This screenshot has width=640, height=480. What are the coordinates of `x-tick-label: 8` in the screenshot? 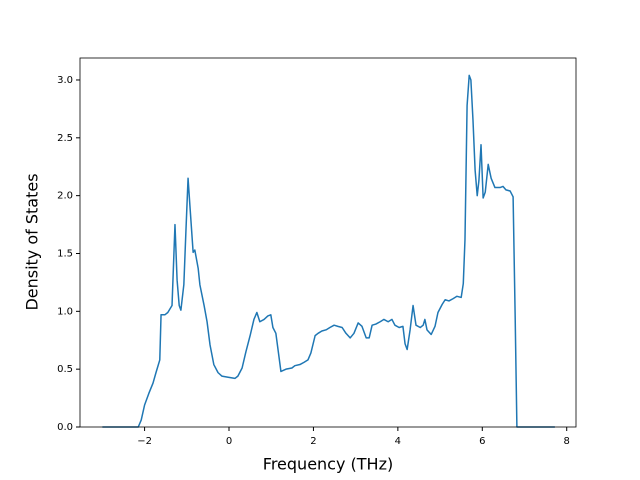 It's located at (567, 441).